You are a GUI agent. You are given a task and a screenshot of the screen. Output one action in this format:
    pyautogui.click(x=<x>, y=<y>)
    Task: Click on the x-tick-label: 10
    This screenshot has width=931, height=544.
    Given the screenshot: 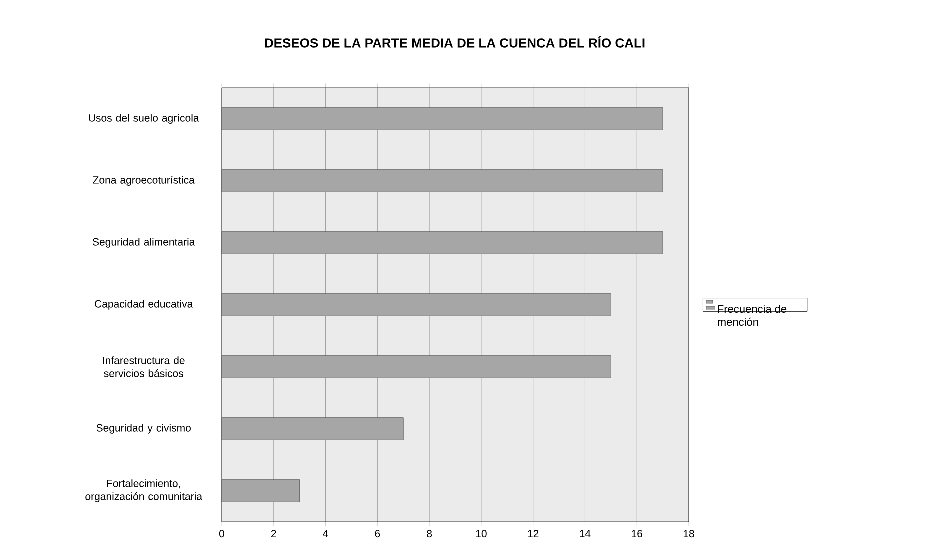 What is the action you would take?
    pyautogui.click(x=481, y=534)
    